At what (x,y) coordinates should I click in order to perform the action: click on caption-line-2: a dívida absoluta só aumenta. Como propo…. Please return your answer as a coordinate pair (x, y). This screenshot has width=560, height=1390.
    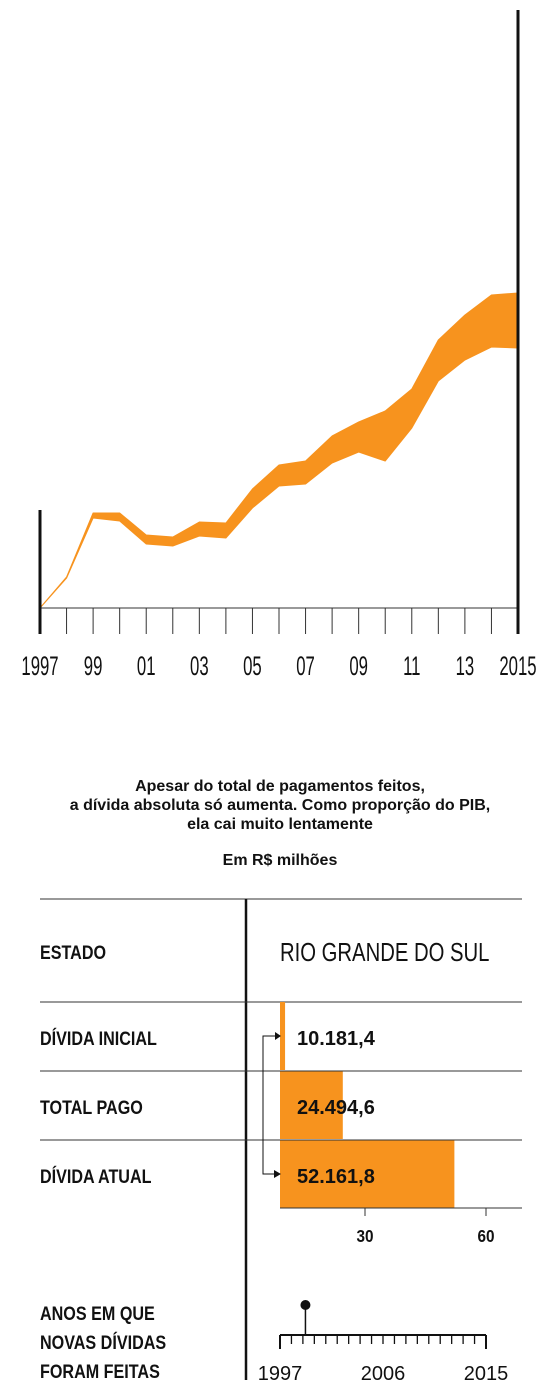
    Looking at the image, I should click on (280, 805).